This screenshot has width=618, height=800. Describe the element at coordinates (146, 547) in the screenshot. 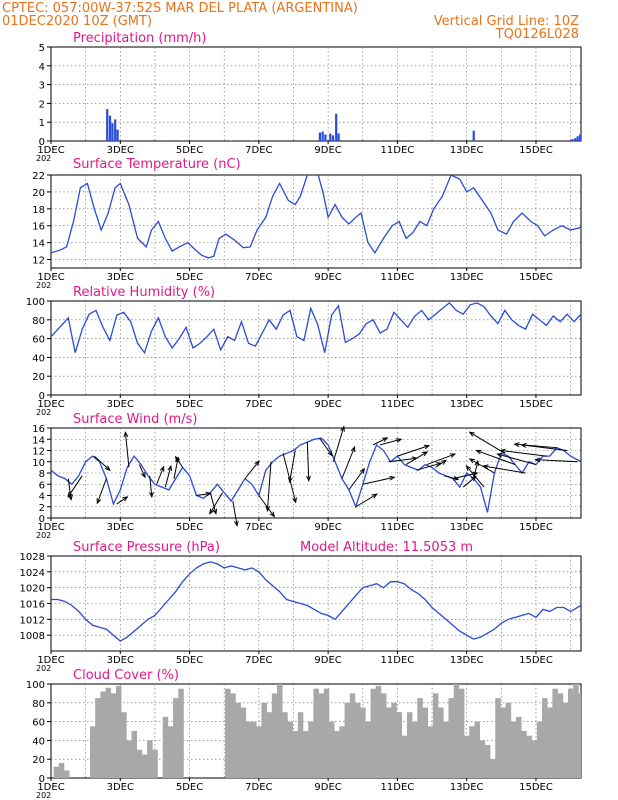

I see `panel-title: Surface Pressure (hPa)` at that location.